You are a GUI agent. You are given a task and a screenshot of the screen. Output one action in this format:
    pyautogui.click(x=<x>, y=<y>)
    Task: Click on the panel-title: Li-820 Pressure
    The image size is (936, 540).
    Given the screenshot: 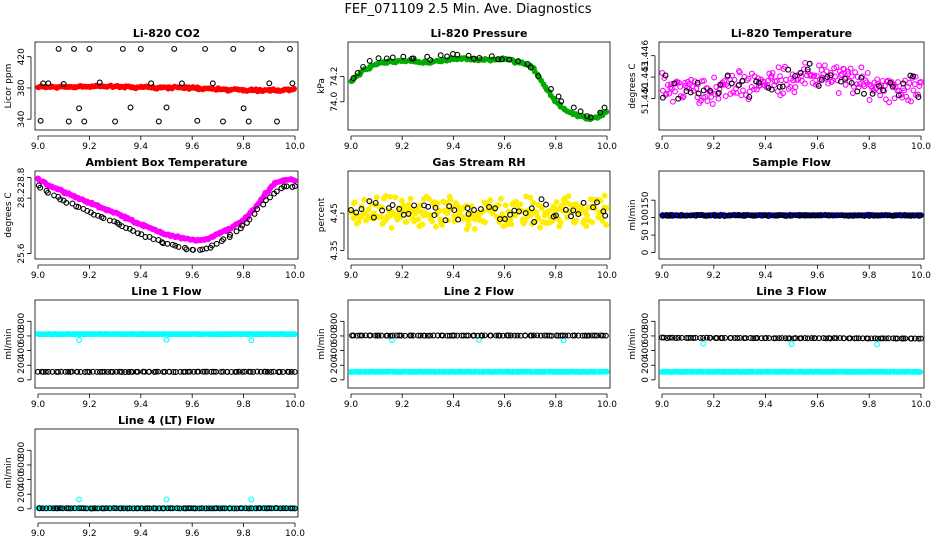 What is the action you would take?
    pyautogui.click(x=479, y=33)
    